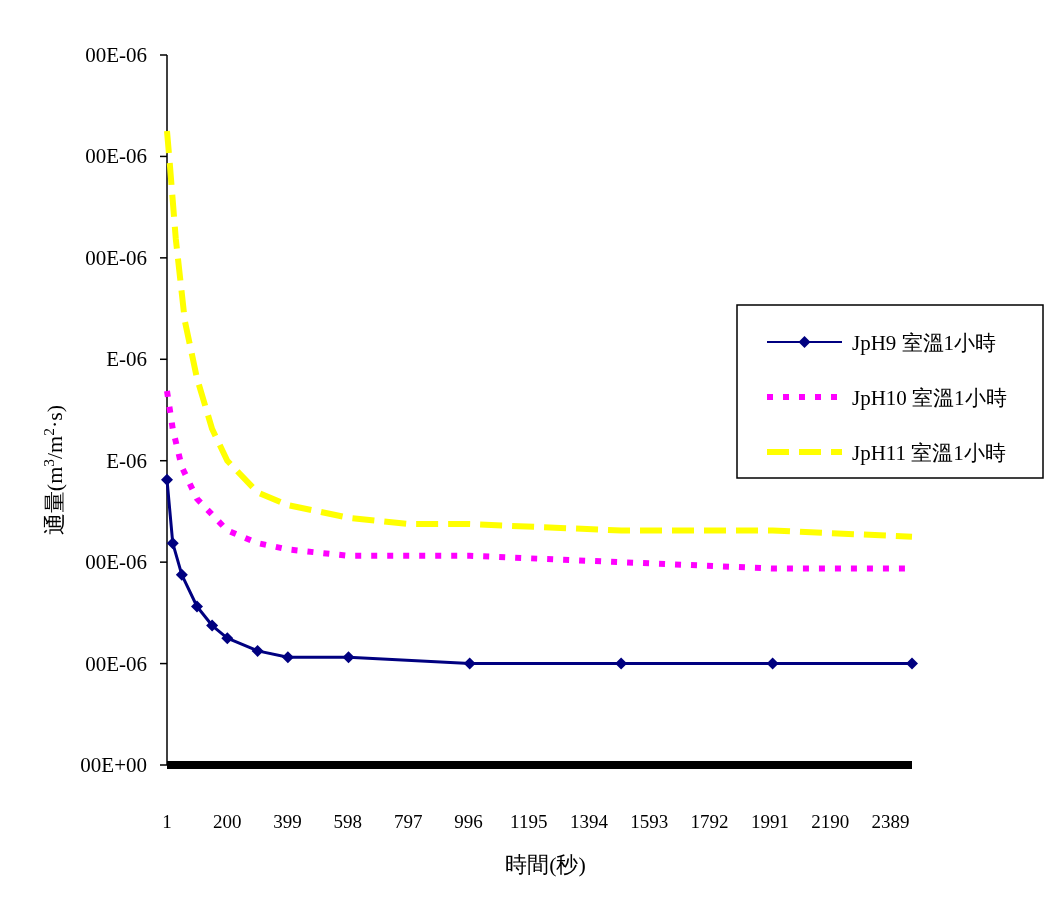  I want to click on x-tick-label: 200, so click(227, 821).